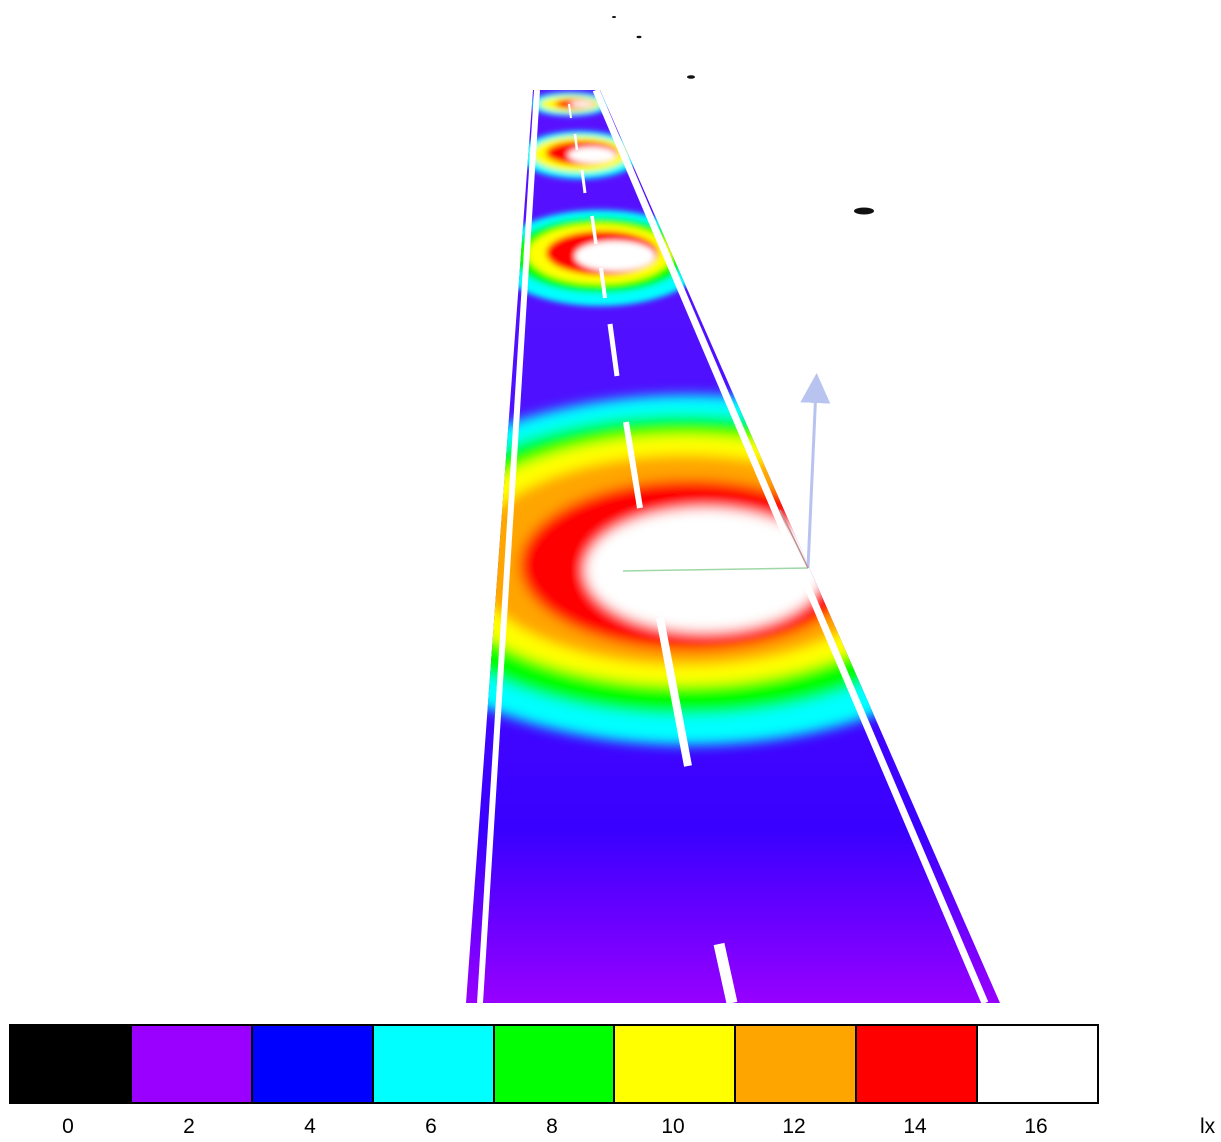 The image size is (1221, 1142). What do you see at coordinates (68, 1126) in the screenshot?
I see `legend-tick-label: 0` at bounding box center [68, 1126].